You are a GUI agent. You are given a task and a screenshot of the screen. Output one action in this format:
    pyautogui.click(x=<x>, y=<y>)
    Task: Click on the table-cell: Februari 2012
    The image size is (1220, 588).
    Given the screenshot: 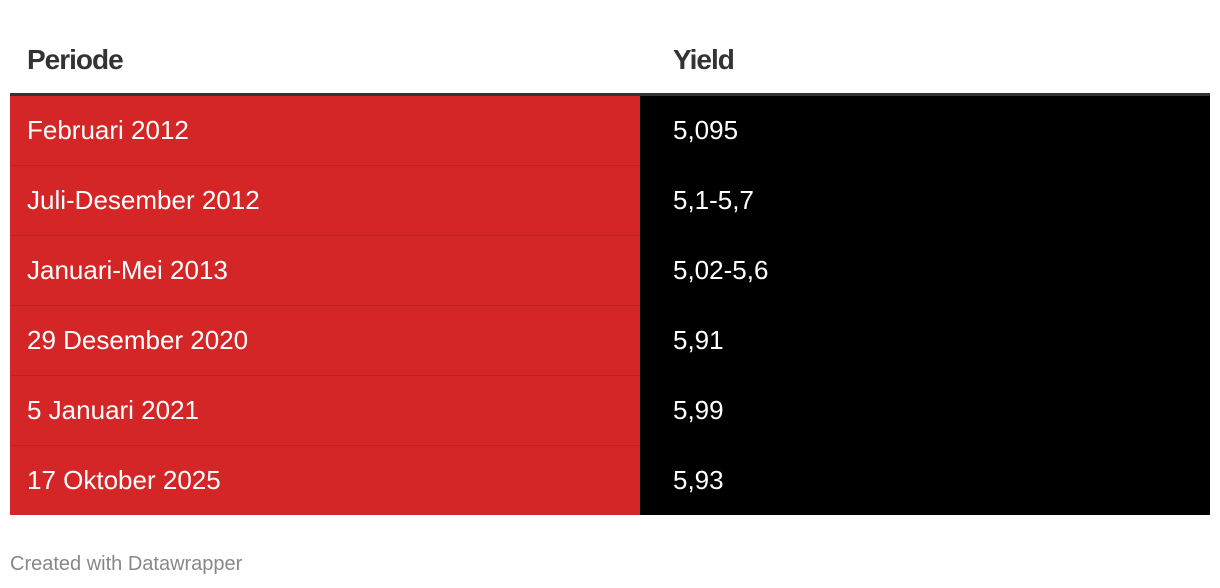 What is the action you would take?
    pyautogui.click(x=325, y=130)
    